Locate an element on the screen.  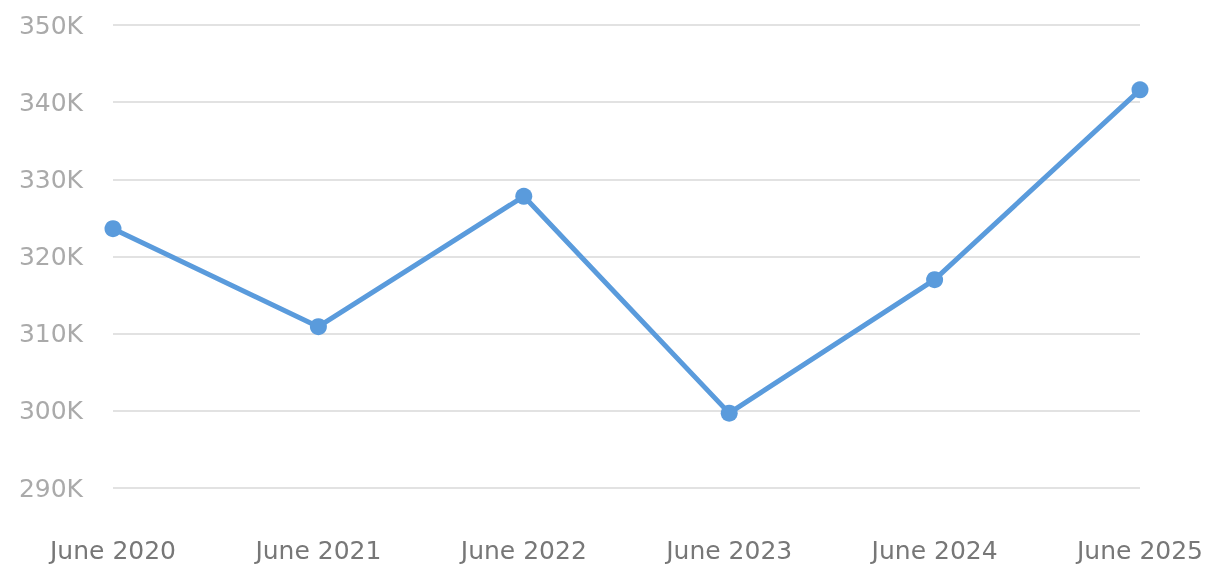
x-tick-label: June 2023 is located at coordinates (728, 550).